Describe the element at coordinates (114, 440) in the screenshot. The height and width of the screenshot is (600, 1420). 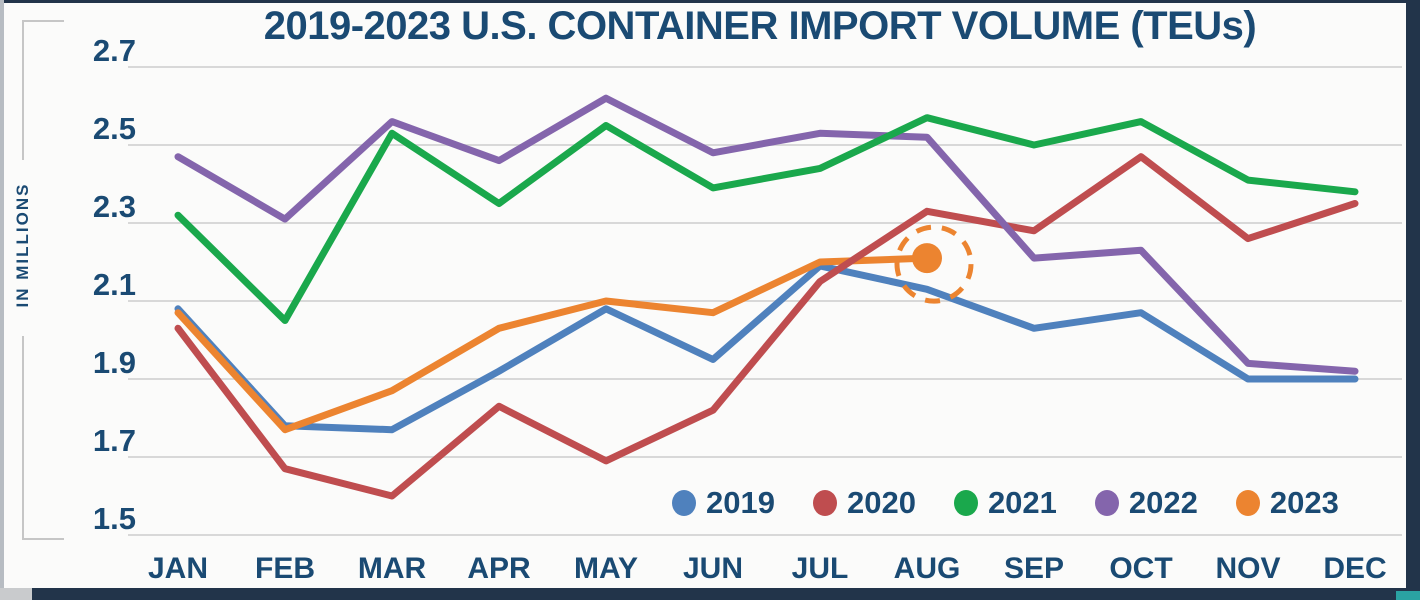
I see `y-tick-label: 1.7` at that location.